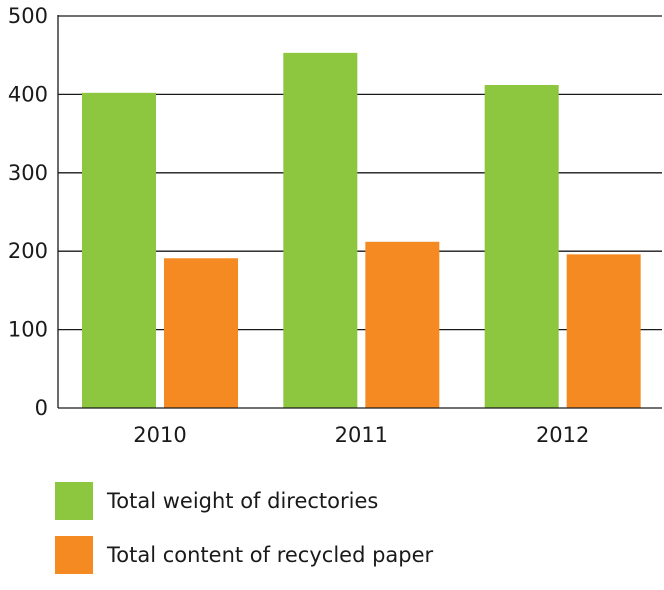 The image size is (664, 590). Describe the element at coordinates (74, 555) in the screenshot. I see `legend-swatch-recycled-paper` at that location.